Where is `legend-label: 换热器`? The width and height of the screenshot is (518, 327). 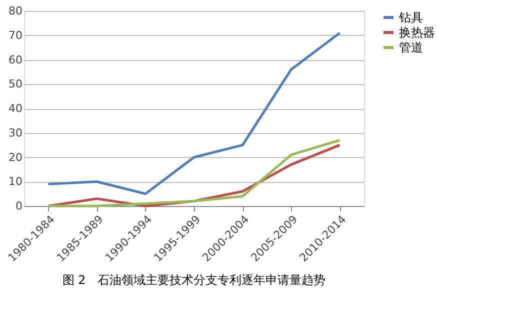
legend-label: 换热器 is located at coordinates (417, 33).